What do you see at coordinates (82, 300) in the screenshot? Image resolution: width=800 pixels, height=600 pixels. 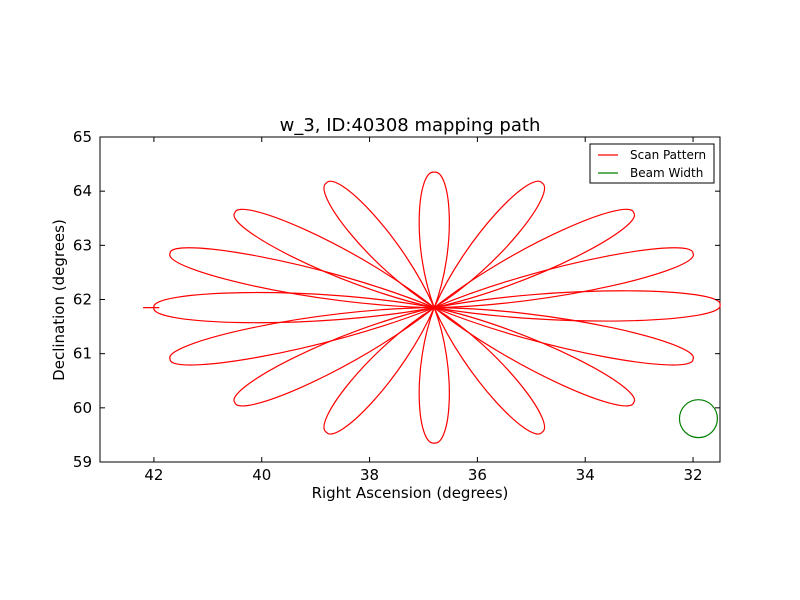 I see `y-tick-label: 62` at bounding box center [82, 300].